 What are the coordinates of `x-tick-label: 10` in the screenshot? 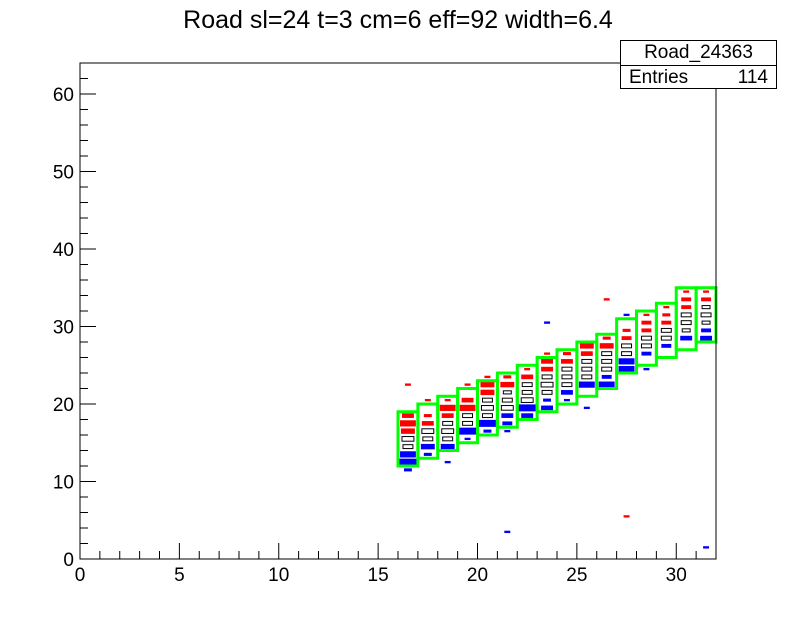 It's located at (278, 575).